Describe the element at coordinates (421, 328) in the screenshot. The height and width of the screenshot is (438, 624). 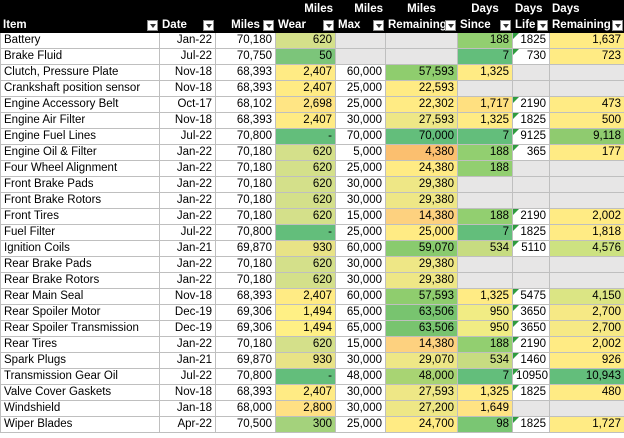
I see `cell-miles-remaining: 63,506` at that location.